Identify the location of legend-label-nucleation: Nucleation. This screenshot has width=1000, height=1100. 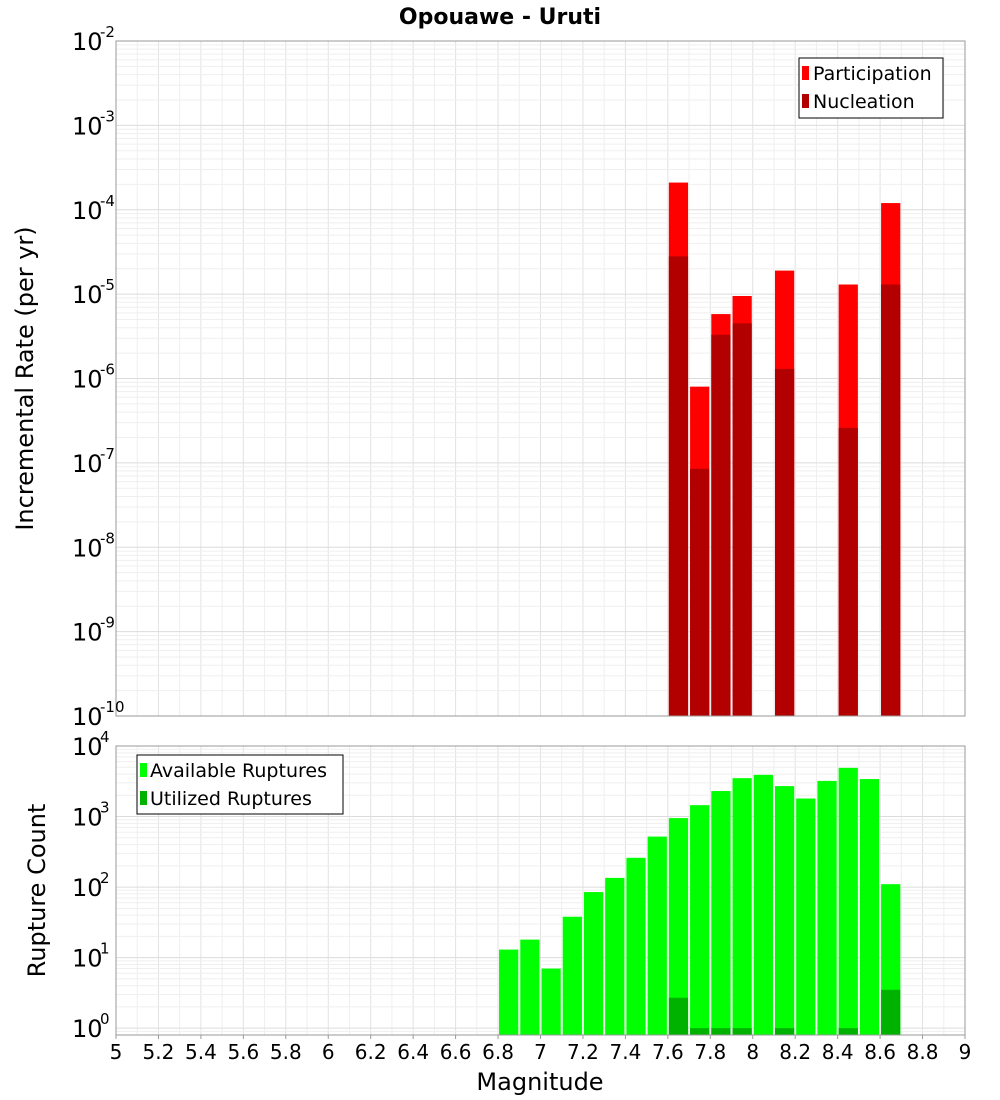
(864, 102).